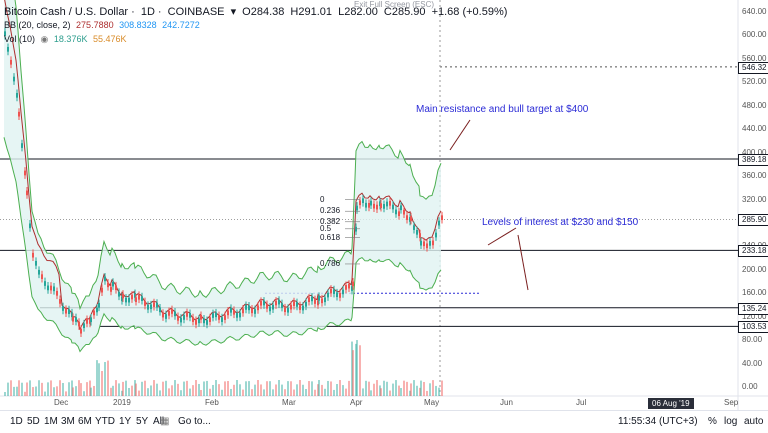  I want to click on price-tag: 285.90, so click(753, 220).